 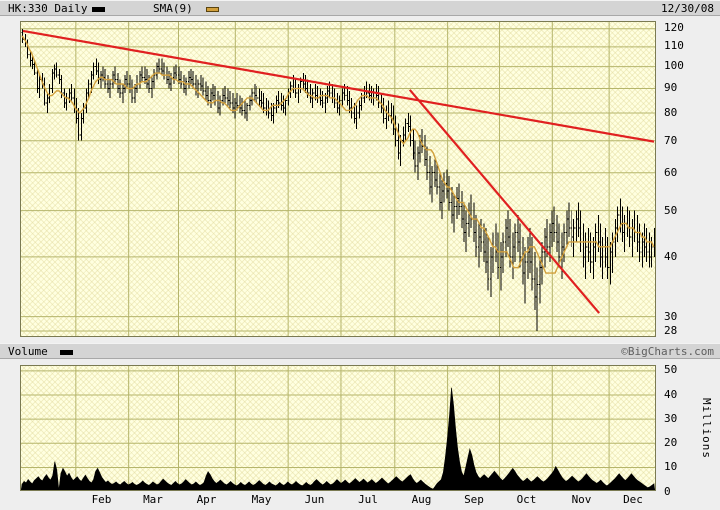 What do you see at coordinates (101, 499) in the screenshot?
I see `month-tick-label: Feb` at bounding box center [101, 499].